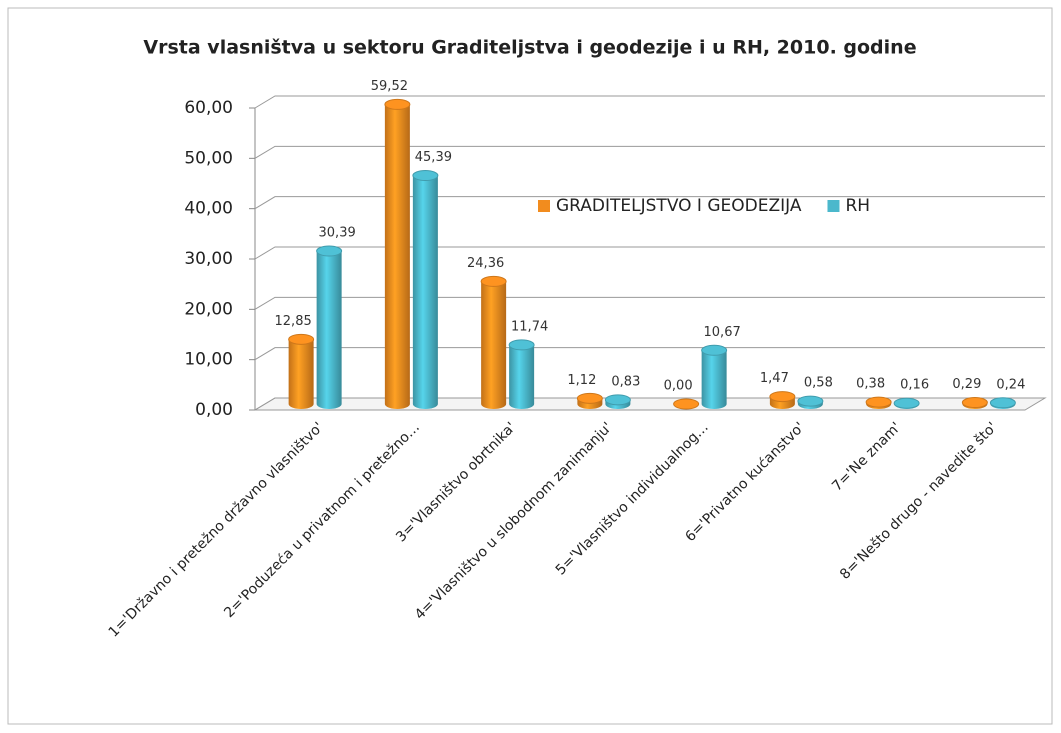 Image resolution: width=1061 pixels, height=733 pixels. What do you see at coordinates (208, 360) in the screenshot?
I see `y-tick-label: 10,00` at bounding box center [208, 360].